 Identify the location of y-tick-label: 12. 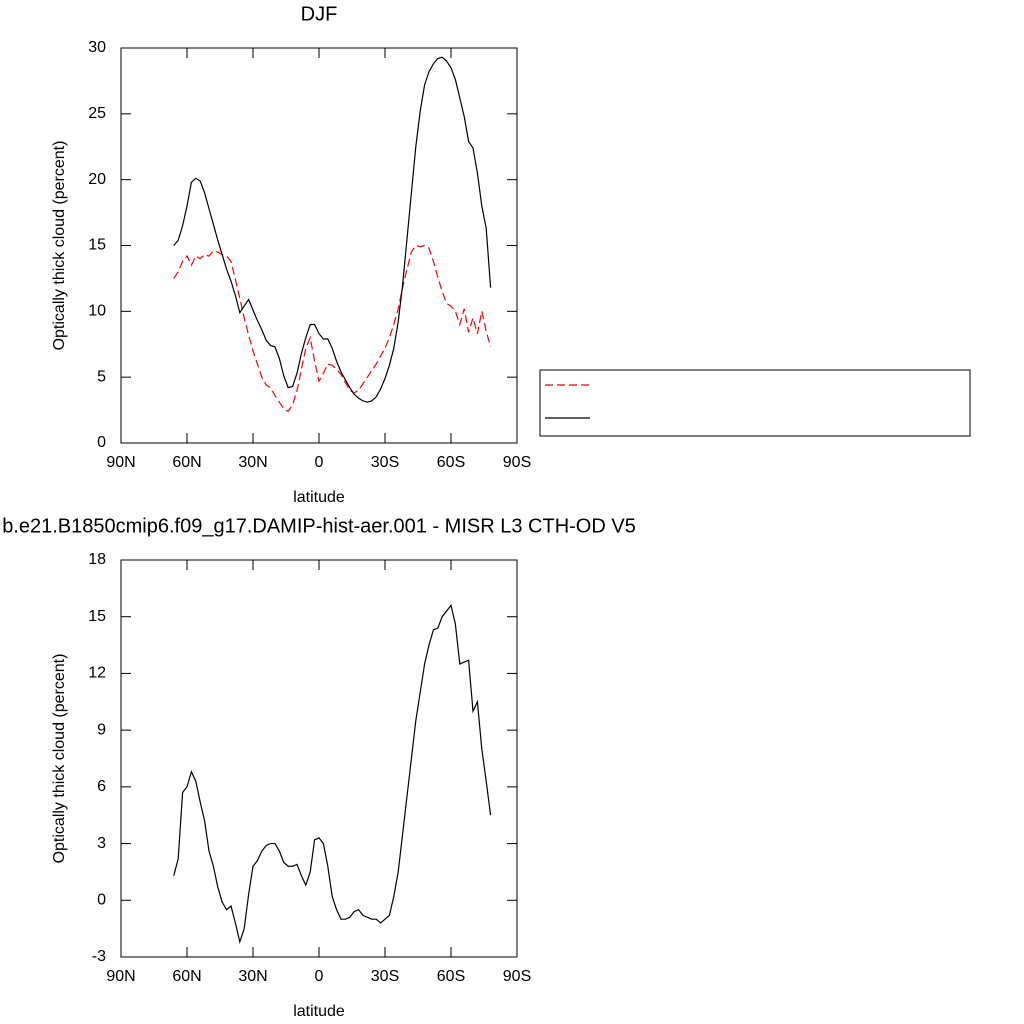
(97, 673).